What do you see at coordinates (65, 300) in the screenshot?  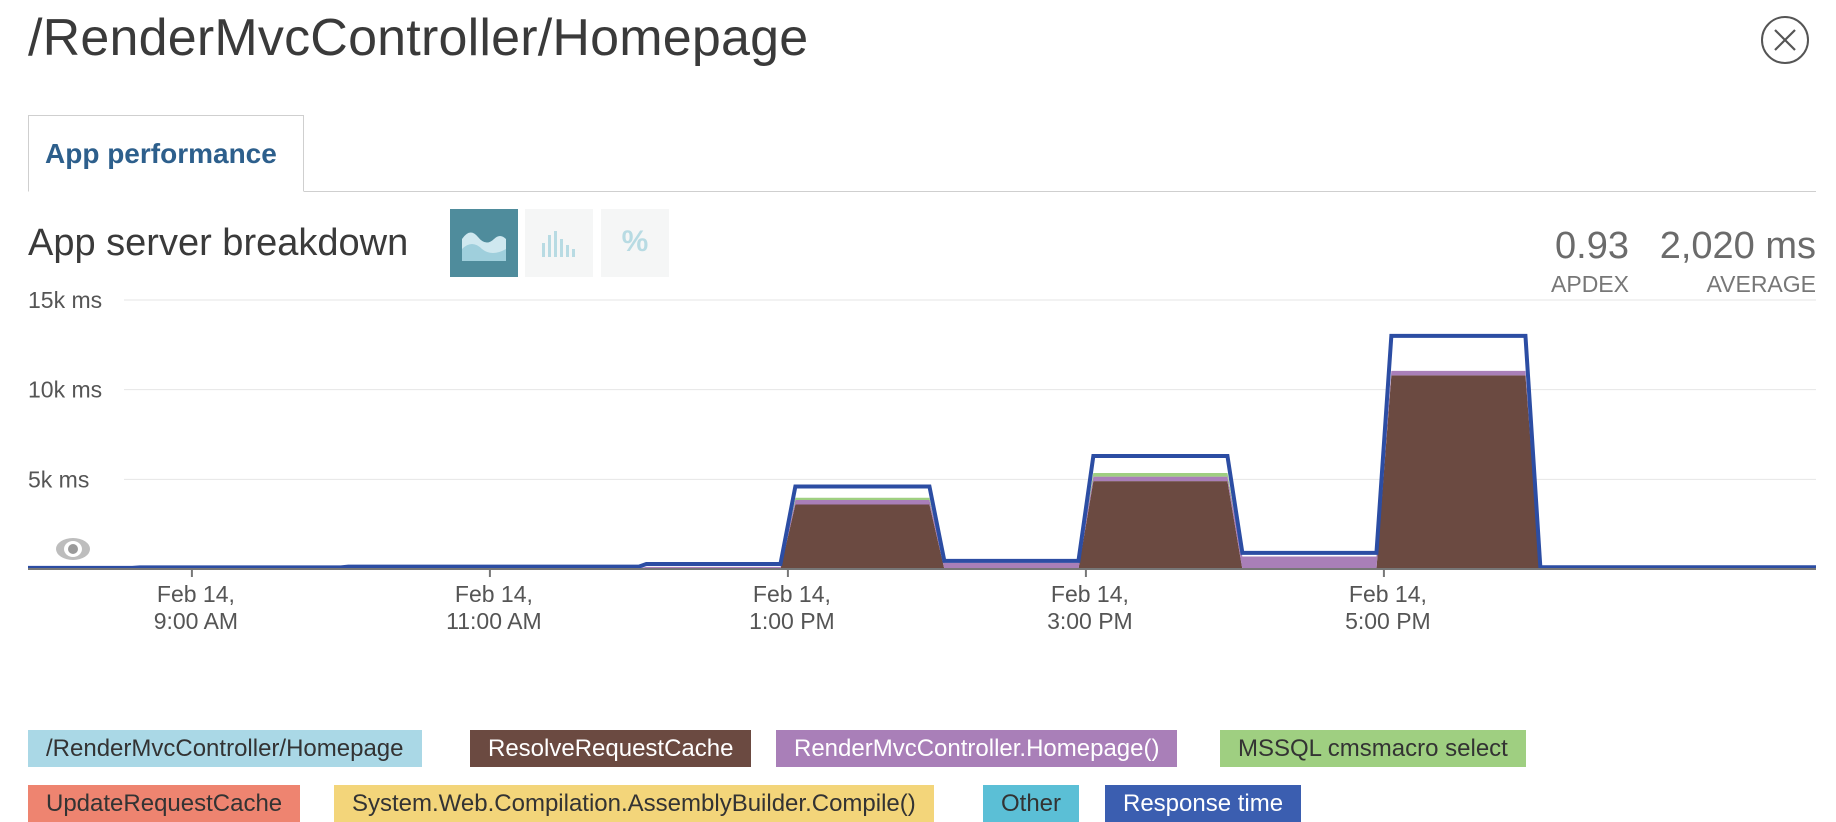 I see `y-tick-label: 15k ms` at bounding box center [65, 300].